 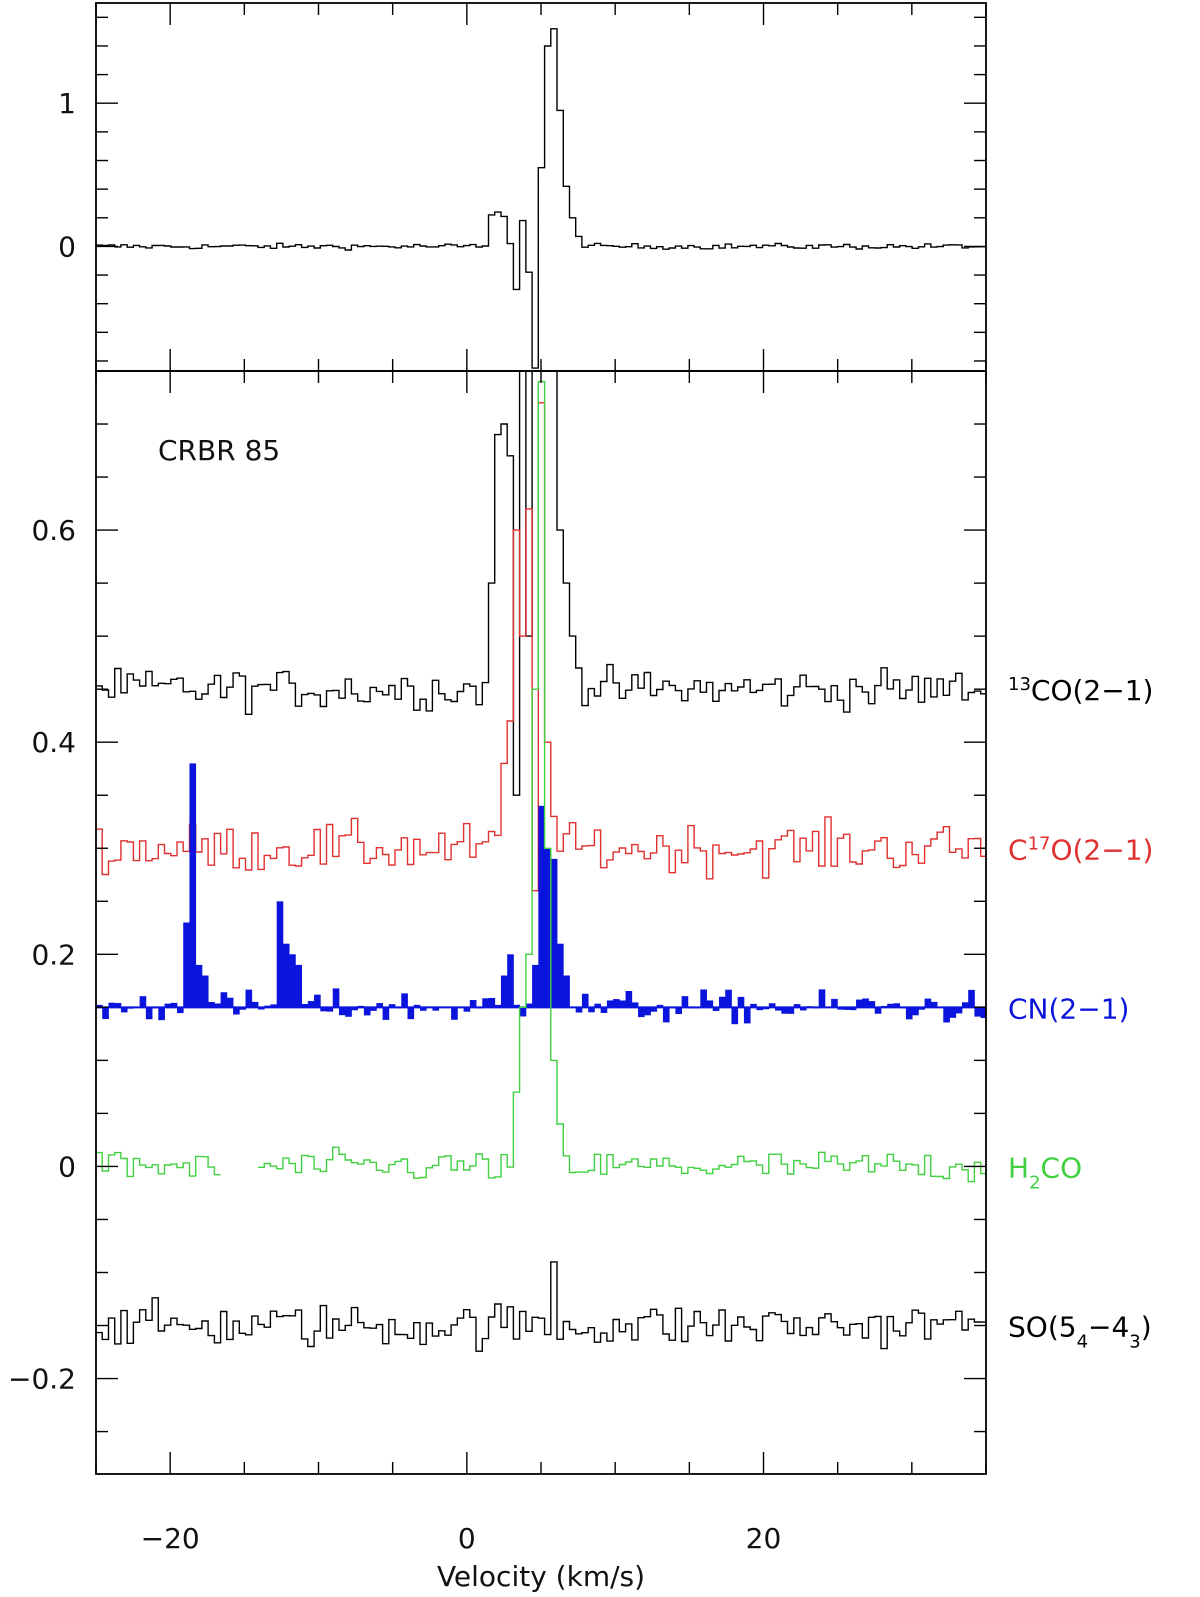 I want to click on y-tick-label: −0.2, so click(x=42, y=1379).